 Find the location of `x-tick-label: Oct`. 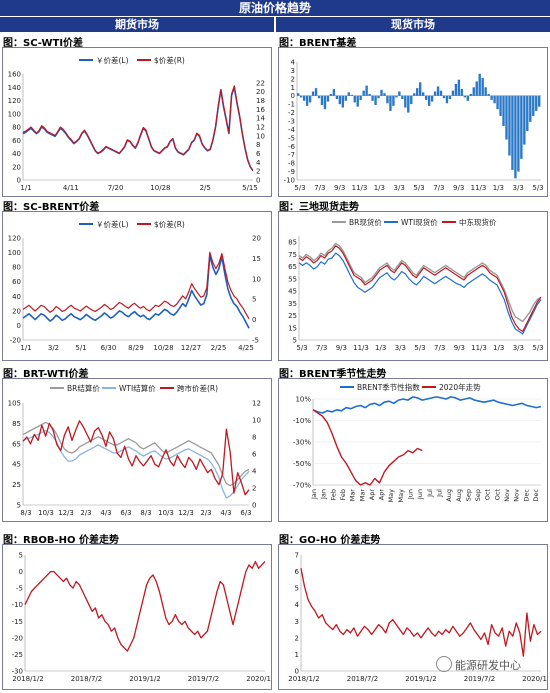

x-tick-label: Oct is located at coordinates (497, 495).